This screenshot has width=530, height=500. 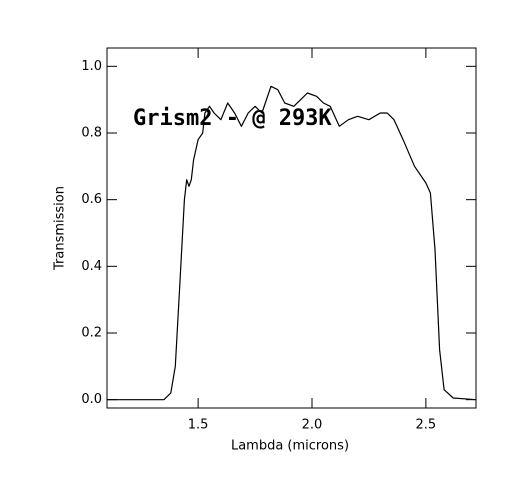 What do you see at coordinates (290, 446) in the screenshot?
I see `x-axis-label: Lambda (microns)` at bounding box center [290, 446].